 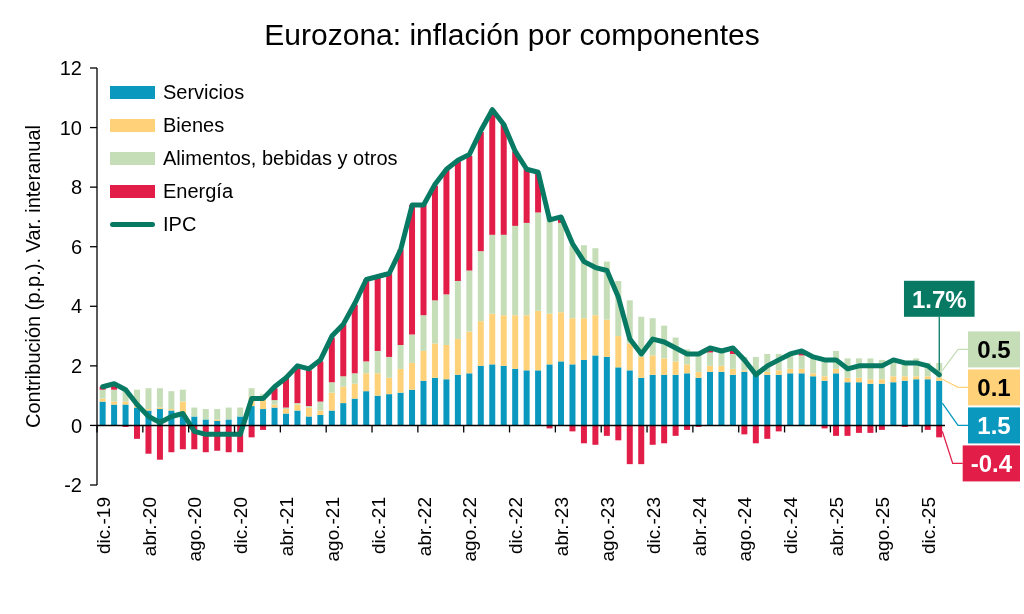 I want to click on x-tick-label: abr.-25, so click(x=836, y=527).